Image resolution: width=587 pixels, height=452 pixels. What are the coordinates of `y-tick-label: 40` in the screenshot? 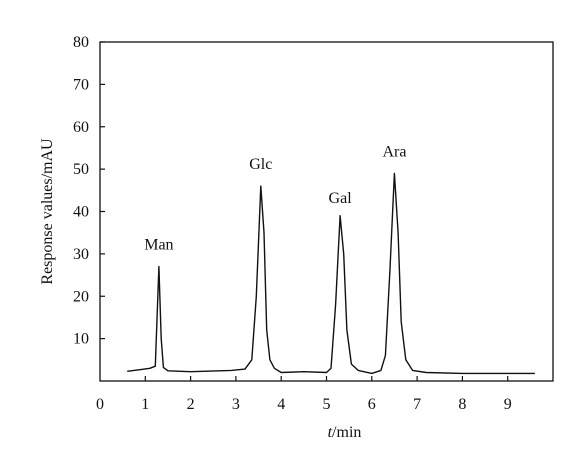 It's located at (81, 212).